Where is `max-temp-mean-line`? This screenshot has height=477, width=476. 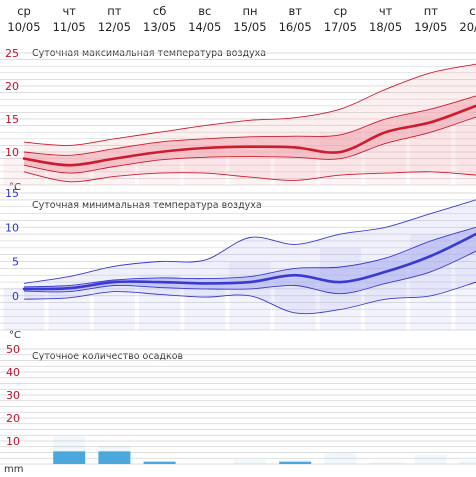
max-temp-mean-line is located at coordinates (249, 135).